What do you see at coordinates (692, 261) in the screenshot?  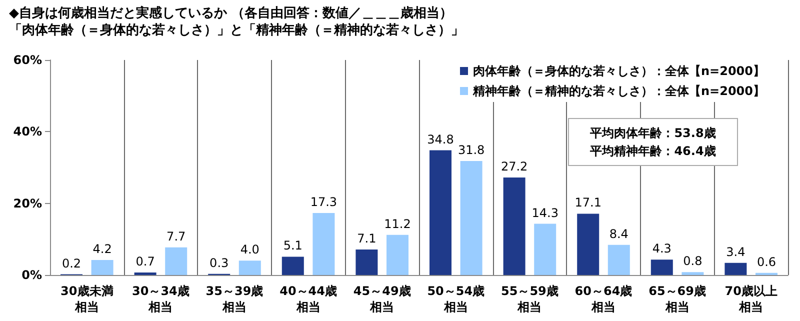 I see `data-label: 0.8` at bounding box center [692, 261].